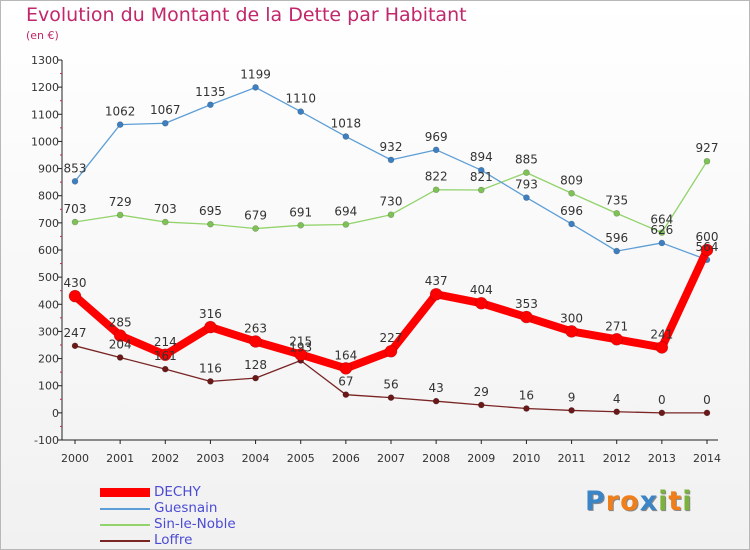 The image size is (750, 550). What do you see at coordinates (48, 196) in the screenshot?
I see `y-tick-label: 800` at bounding box center [48, 196].